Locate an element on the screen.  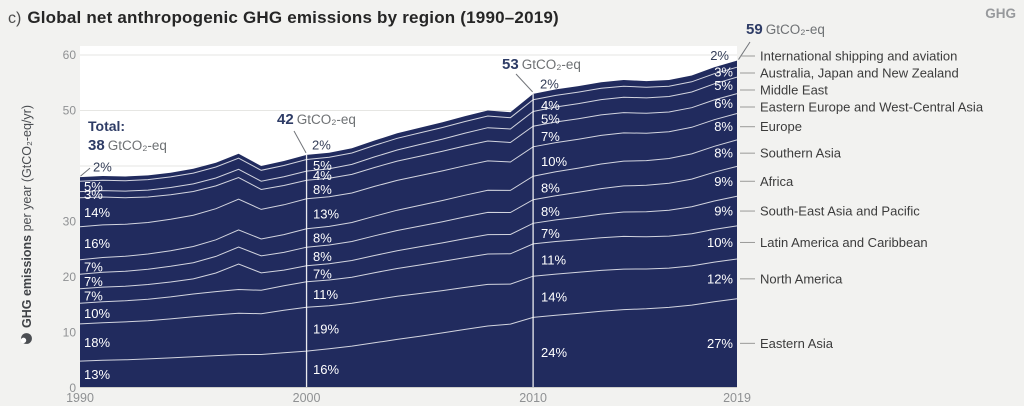
total-unit-2019: GtCO₂-eq is located at coordinates (795, 29).